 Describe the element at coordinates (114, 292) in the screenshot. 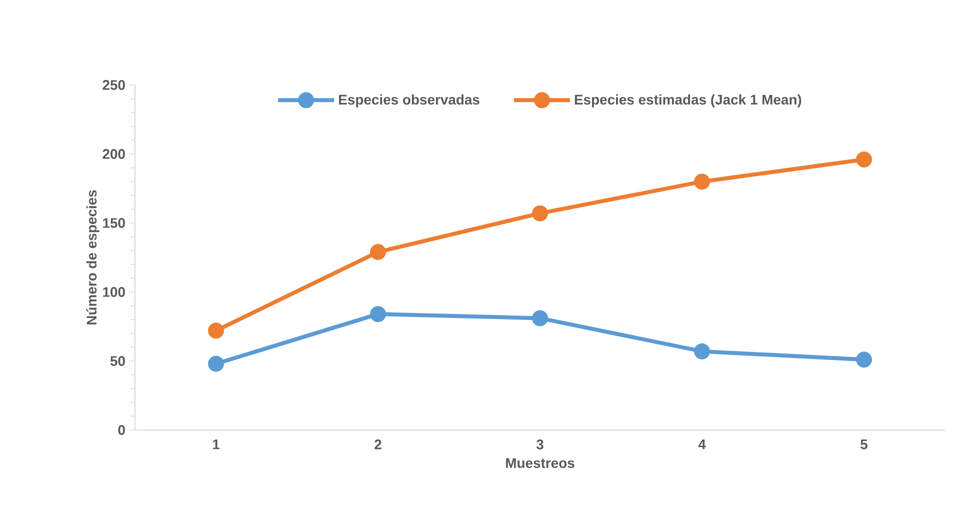

I see `y-tick-label: 100` at that location.